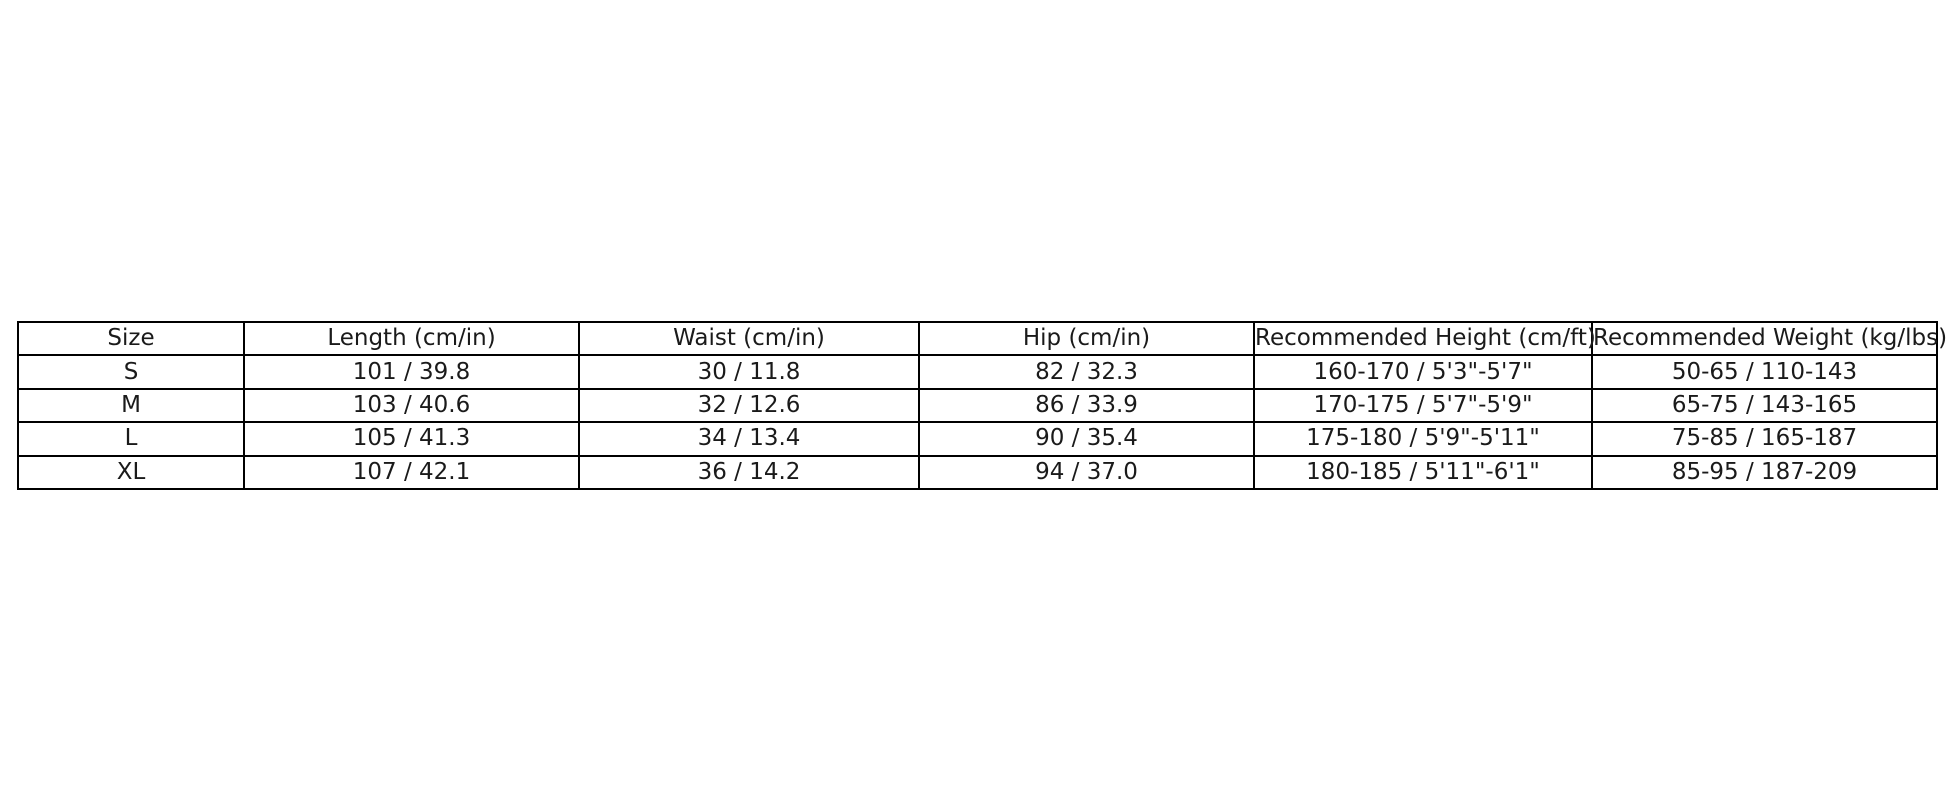 The height and width of the screenshot is (810, 1946). I want to click on col-header-hip: Hip (cm/in), so click(1086, 338).